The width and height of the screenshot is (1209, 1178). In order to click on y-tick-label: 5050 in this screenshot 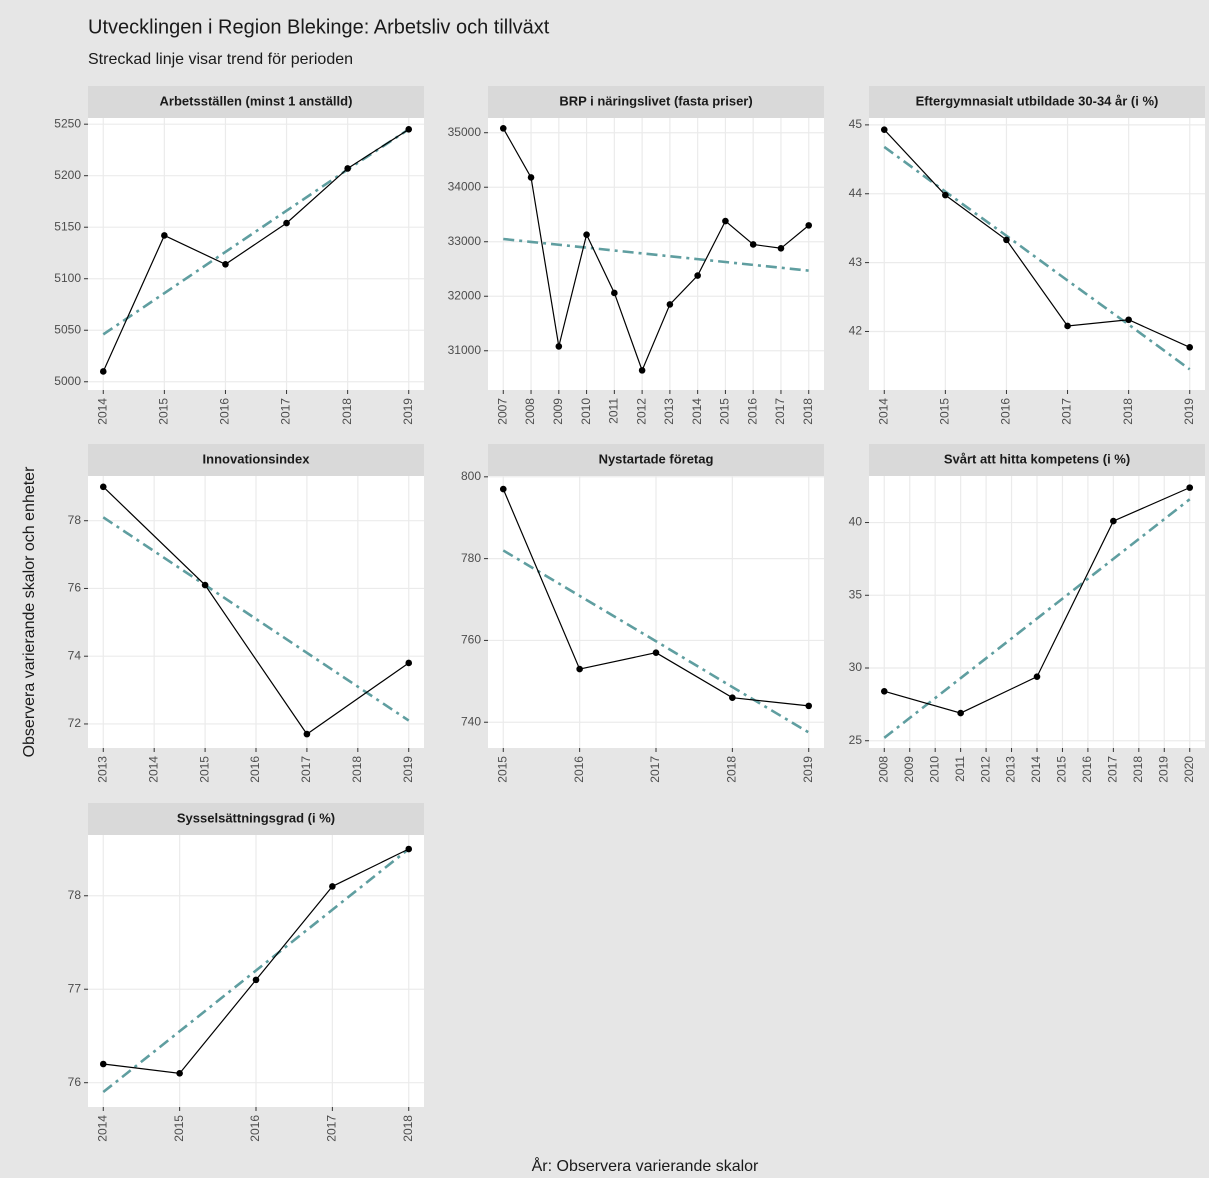, I will do `click(67, 329)`.